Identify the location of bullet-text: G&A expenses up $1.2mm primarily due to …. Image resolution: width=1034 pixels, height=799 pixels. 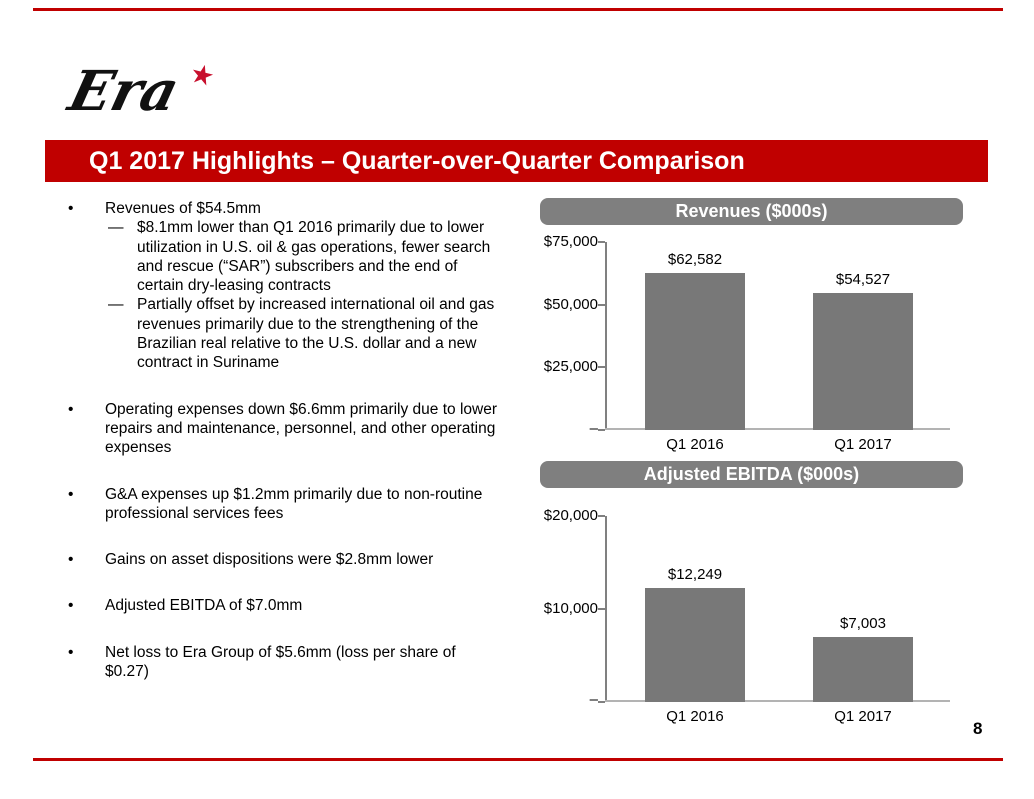
(294, 503).